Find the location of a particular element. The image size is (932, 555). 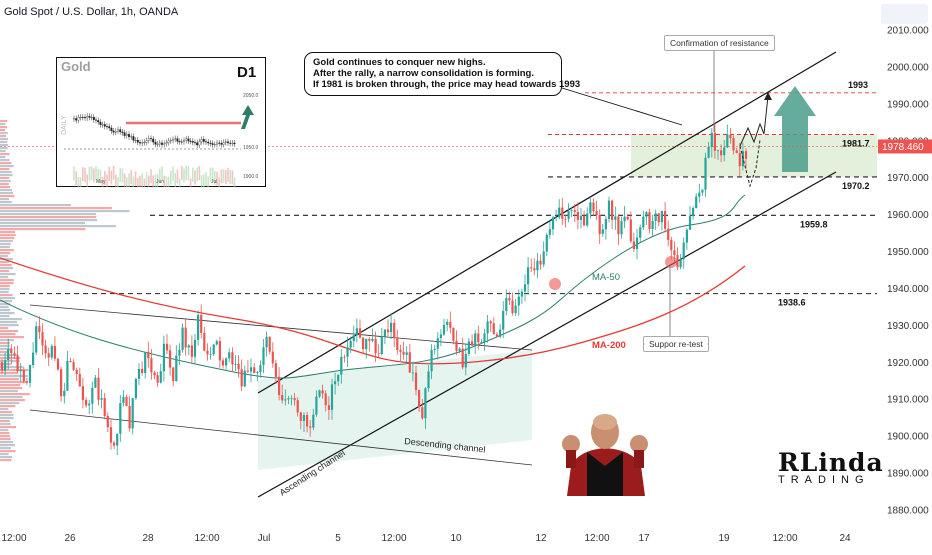

annotation-line-1: Gold continues to conquer new highs. is located at coordinates (399, 62).